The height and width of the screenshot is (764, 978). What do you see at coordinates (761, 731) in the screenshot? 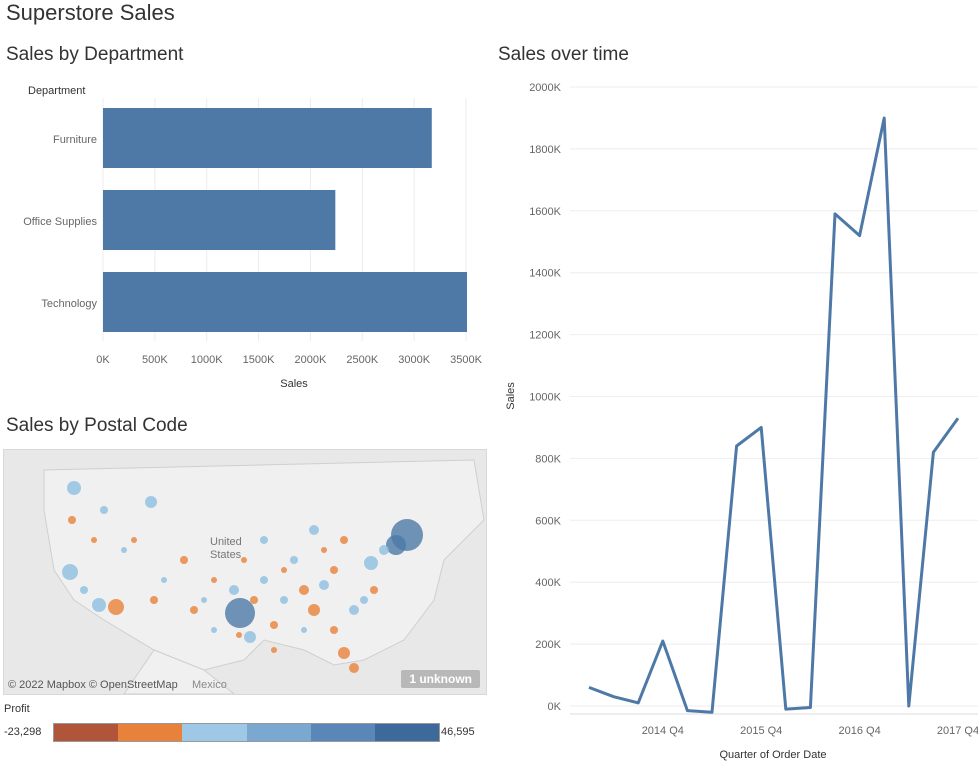
I see `line-x-tick-label: 2015 Q4` at bounding box center [761, 731].